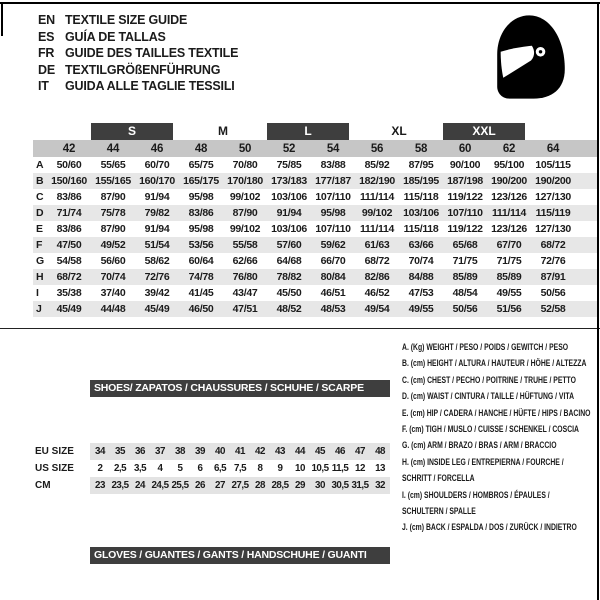 The image size is (600, 600). Describe the element at coordinates (69, 213) in the screenshot. I see `measurement-cell: 71/74` at that location.